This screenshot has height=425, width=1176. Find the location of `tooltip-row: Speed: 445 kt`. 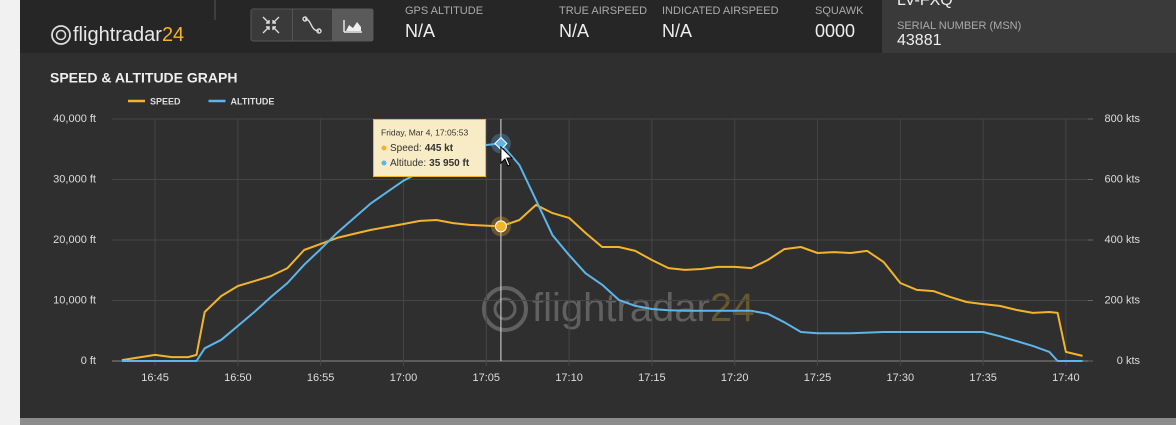

tooltip-row: Speed: 445 kt is located at coordinates (422, 148).